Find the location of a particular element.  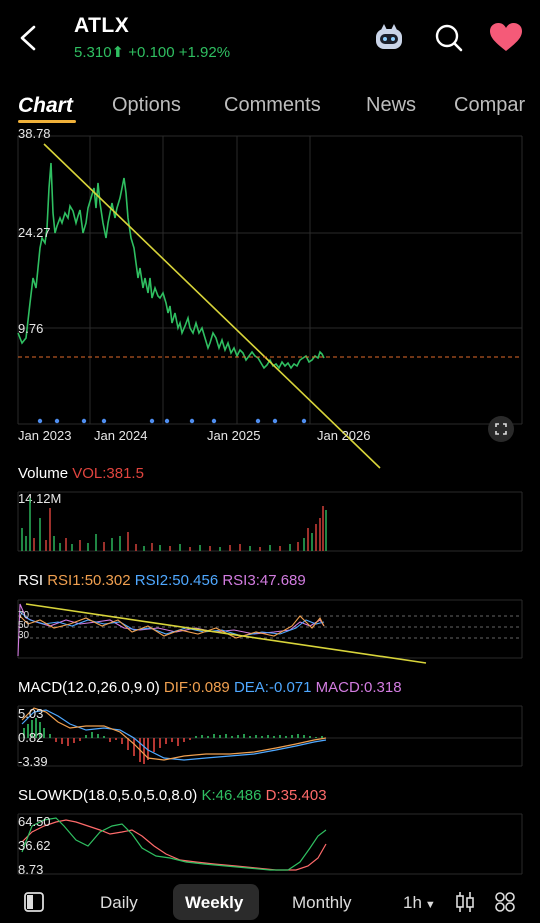

heart-icon is located at coordinates (506, 37).